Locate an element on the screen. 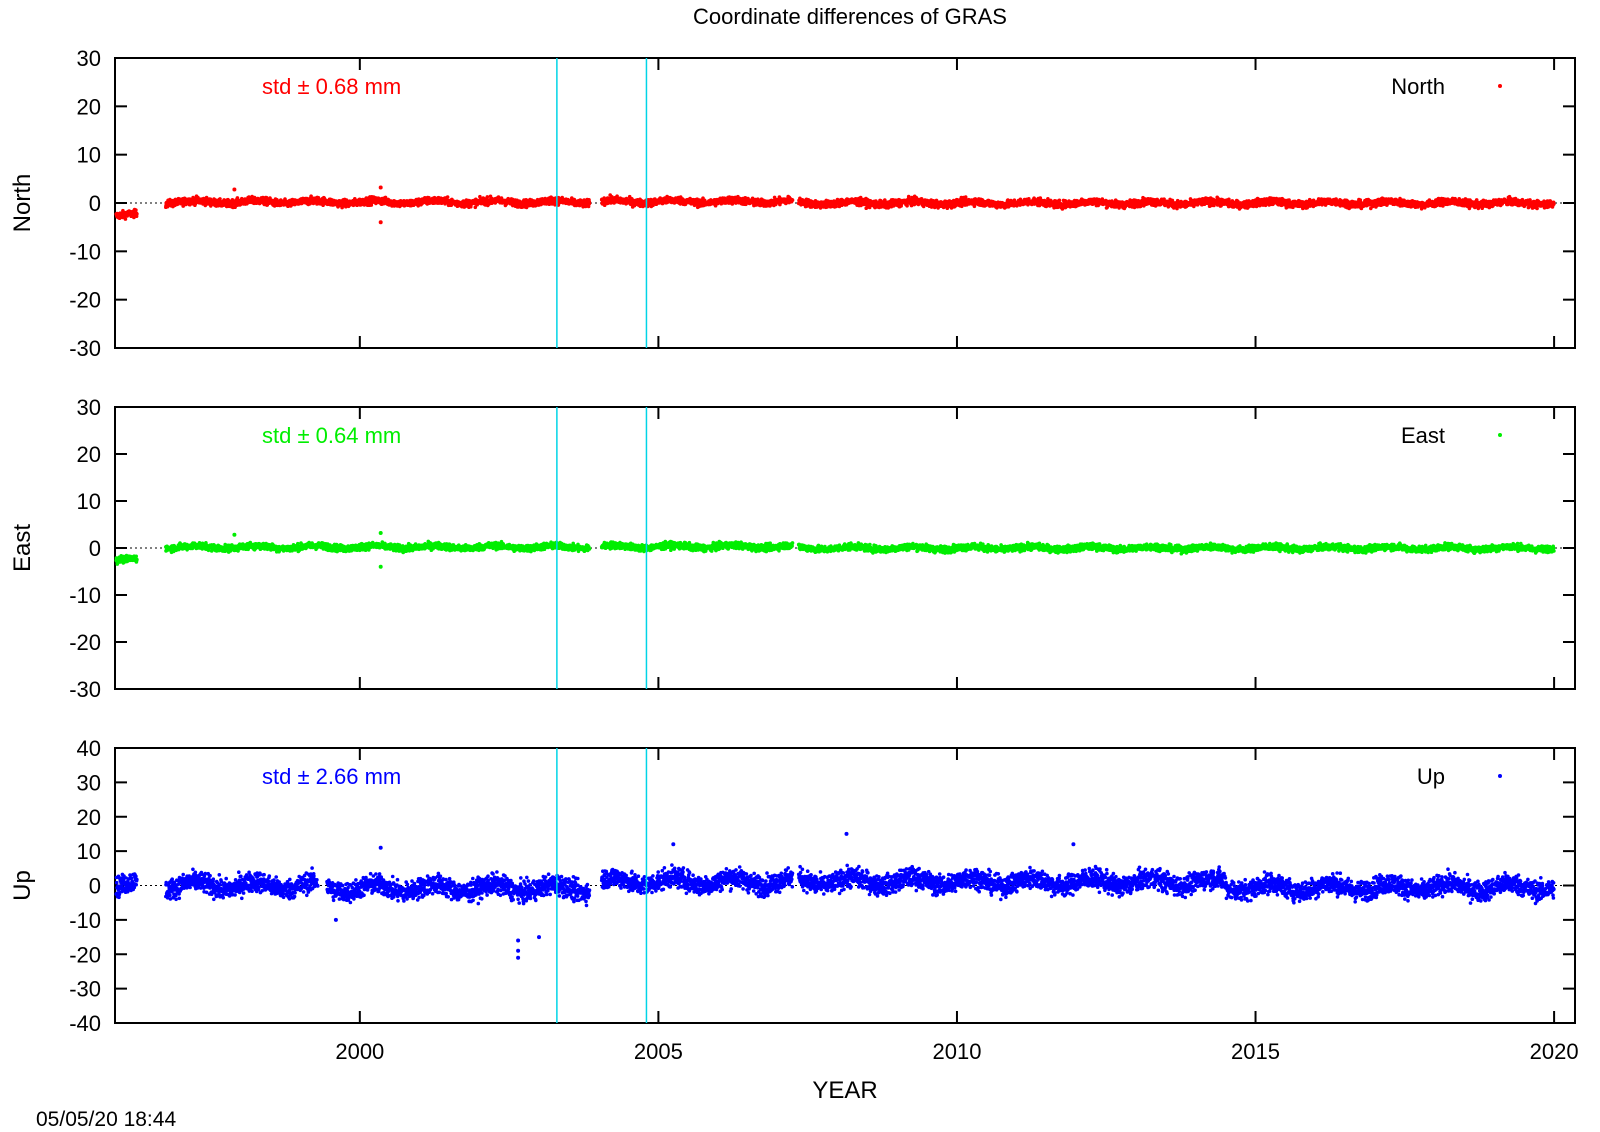 Image resolution: width=1600 pixels, height=1132 pixels. y-tick-label: -10 is located at coordinates (85, 251).